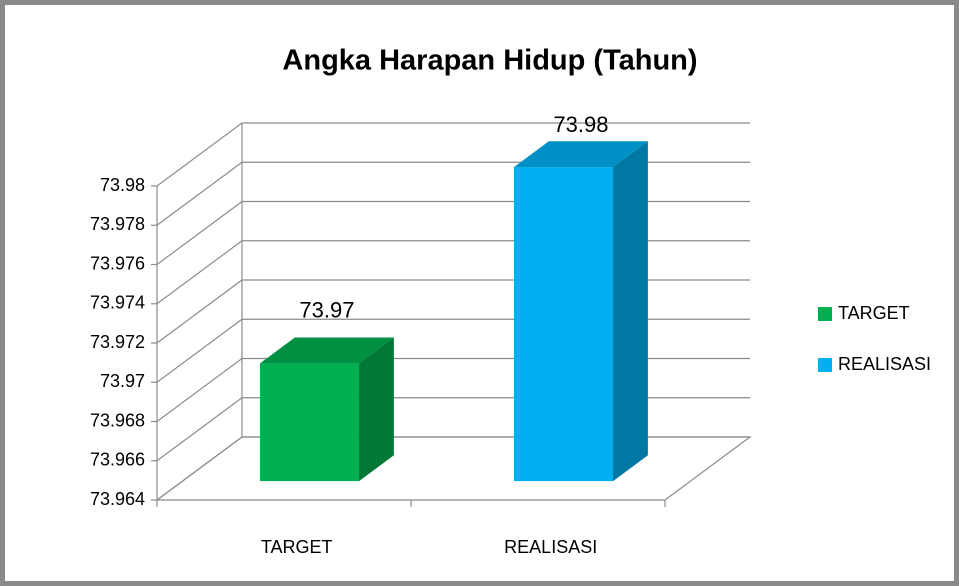  I want to click on y-tick-label: 73.978, so click(117, 224).